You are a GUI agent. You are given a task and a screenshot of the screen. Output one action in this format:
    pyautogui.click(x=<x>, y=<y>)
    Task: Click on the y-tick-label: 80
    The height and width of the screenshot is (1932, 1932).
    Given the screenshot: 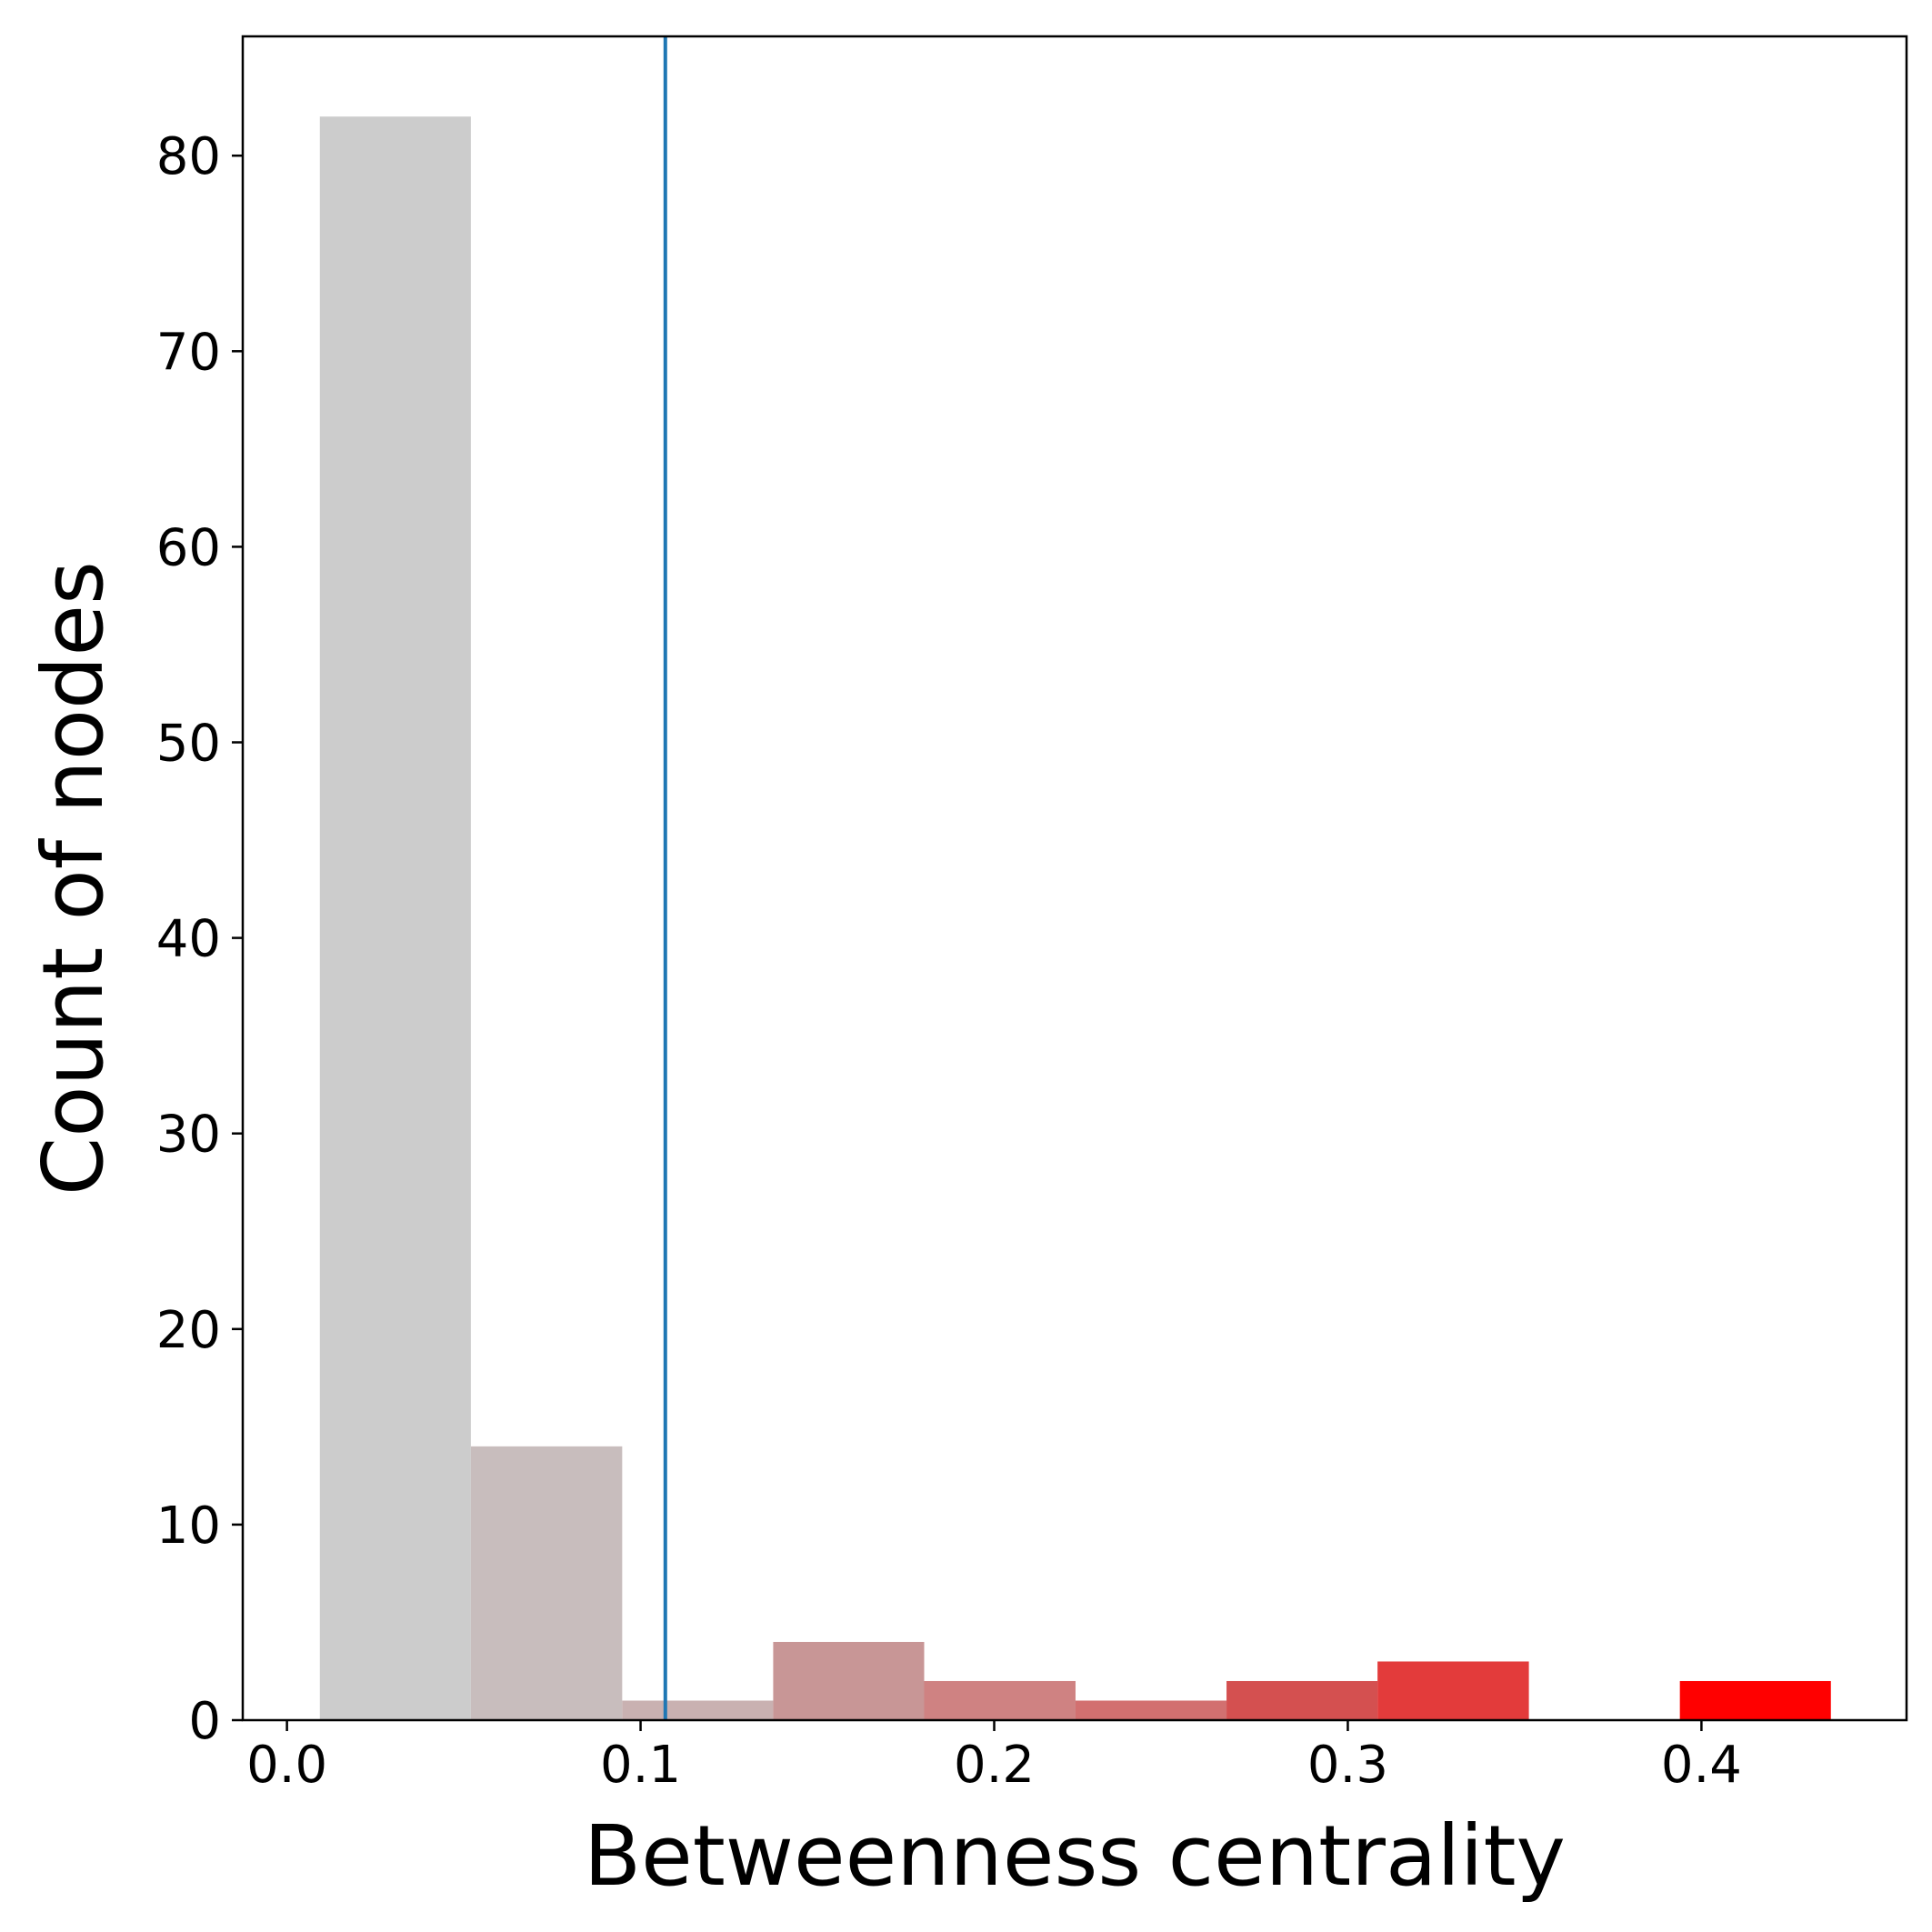 What is the action you would take?
    pyautogui.click(x=188, y=156)
    